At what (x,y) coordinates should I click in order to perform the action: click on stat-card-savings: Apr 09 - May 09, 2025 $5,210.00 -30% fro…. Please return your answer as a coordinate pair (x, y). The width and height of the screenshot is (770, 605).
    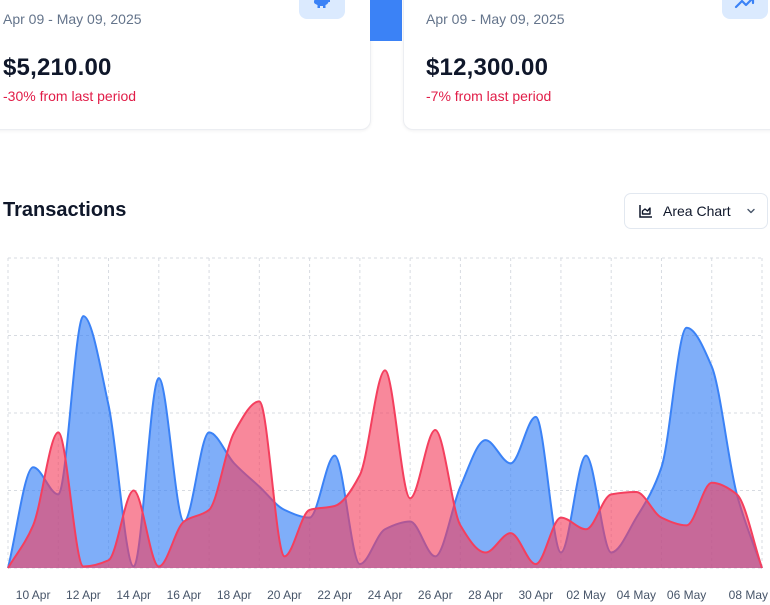
    Looking at the image, I should click on (185, 65).